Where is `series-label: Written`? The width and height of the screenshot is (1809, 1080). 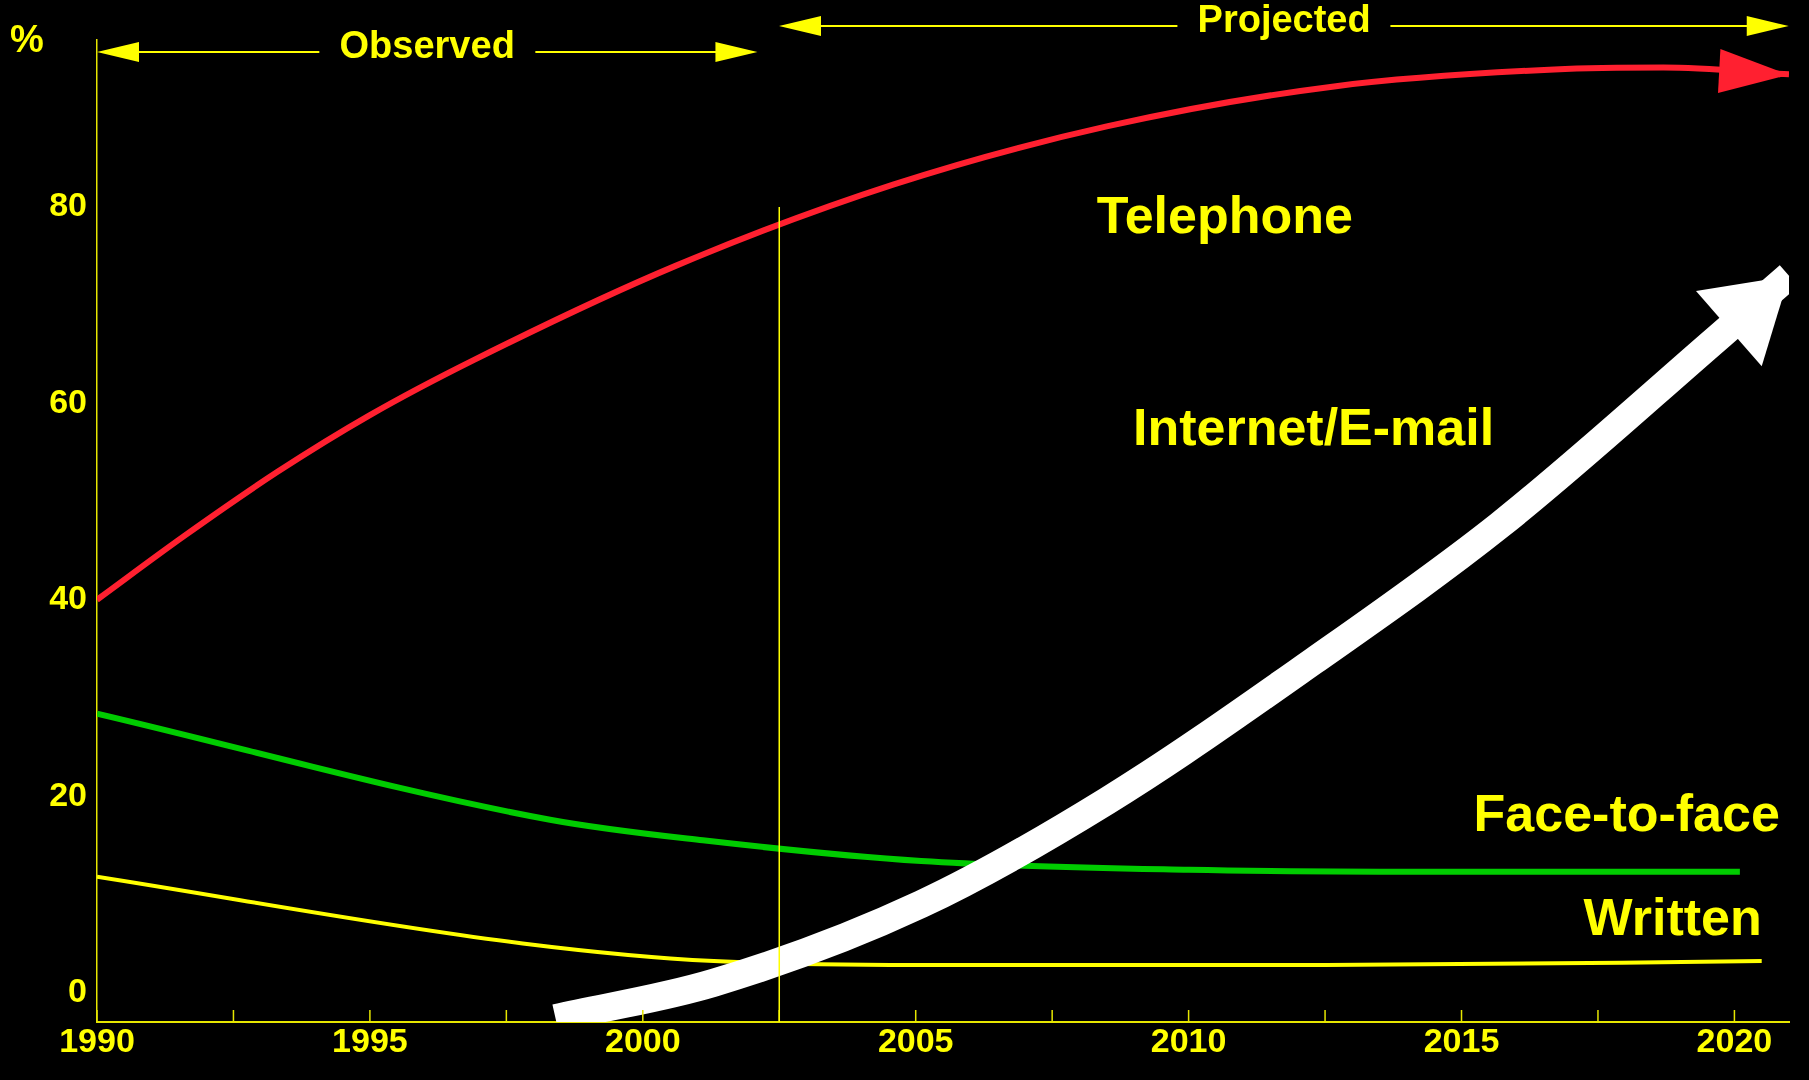 series-label: Written is located at coordinates (1672, 917).